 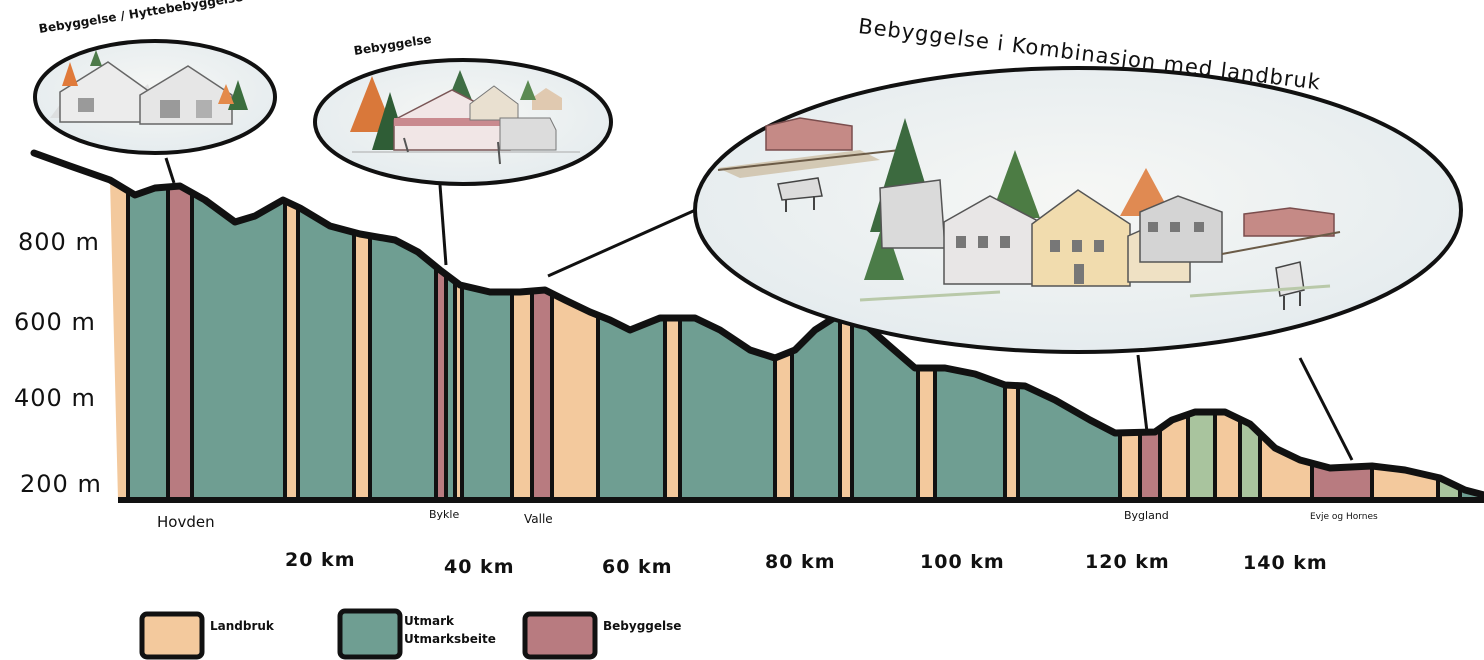 I want to click on pointer-line-valle, so click(x=624, y=242).